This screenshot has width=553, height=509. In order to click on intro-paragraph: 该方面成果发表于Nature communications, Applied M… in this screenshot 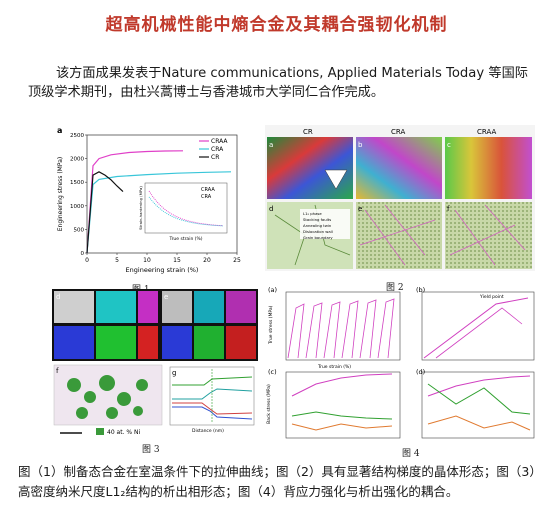, I will do `click(278, 83)`.